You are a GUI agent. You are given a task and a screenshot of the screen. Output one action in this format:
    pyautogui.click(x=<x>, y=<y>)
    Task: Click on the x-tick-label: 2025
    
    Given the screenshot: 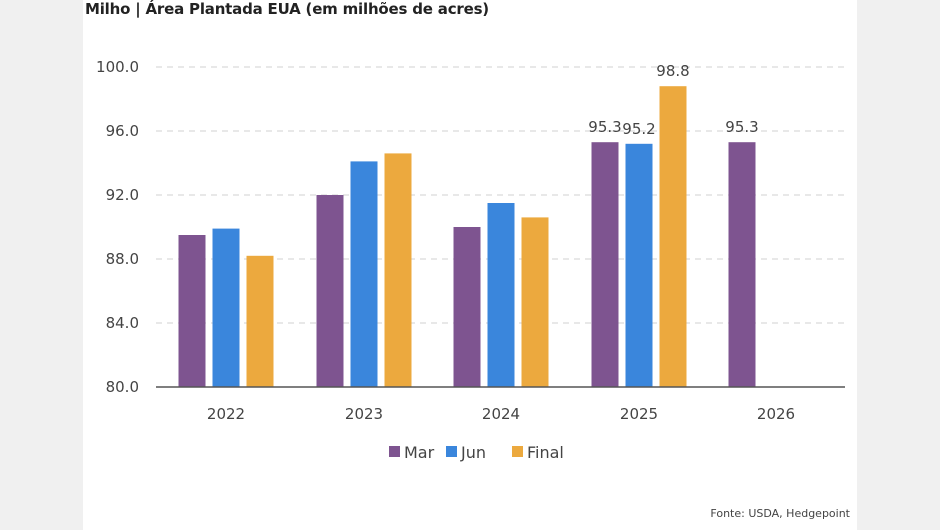 What is the action you would take?
    pyautogui.click(x=639, y=414)
    